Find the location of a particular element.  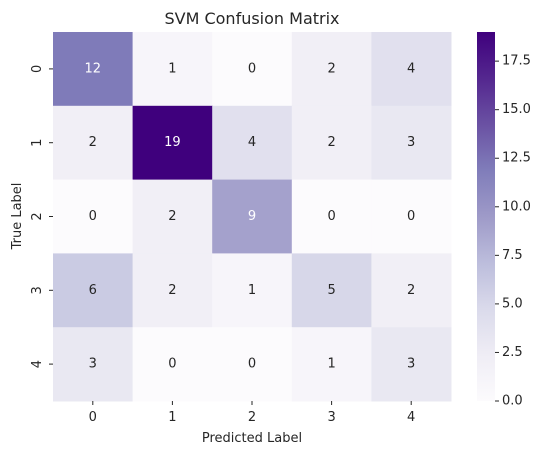

colorbar-tick-label: 17.5 is located at coordinates (516, 61).